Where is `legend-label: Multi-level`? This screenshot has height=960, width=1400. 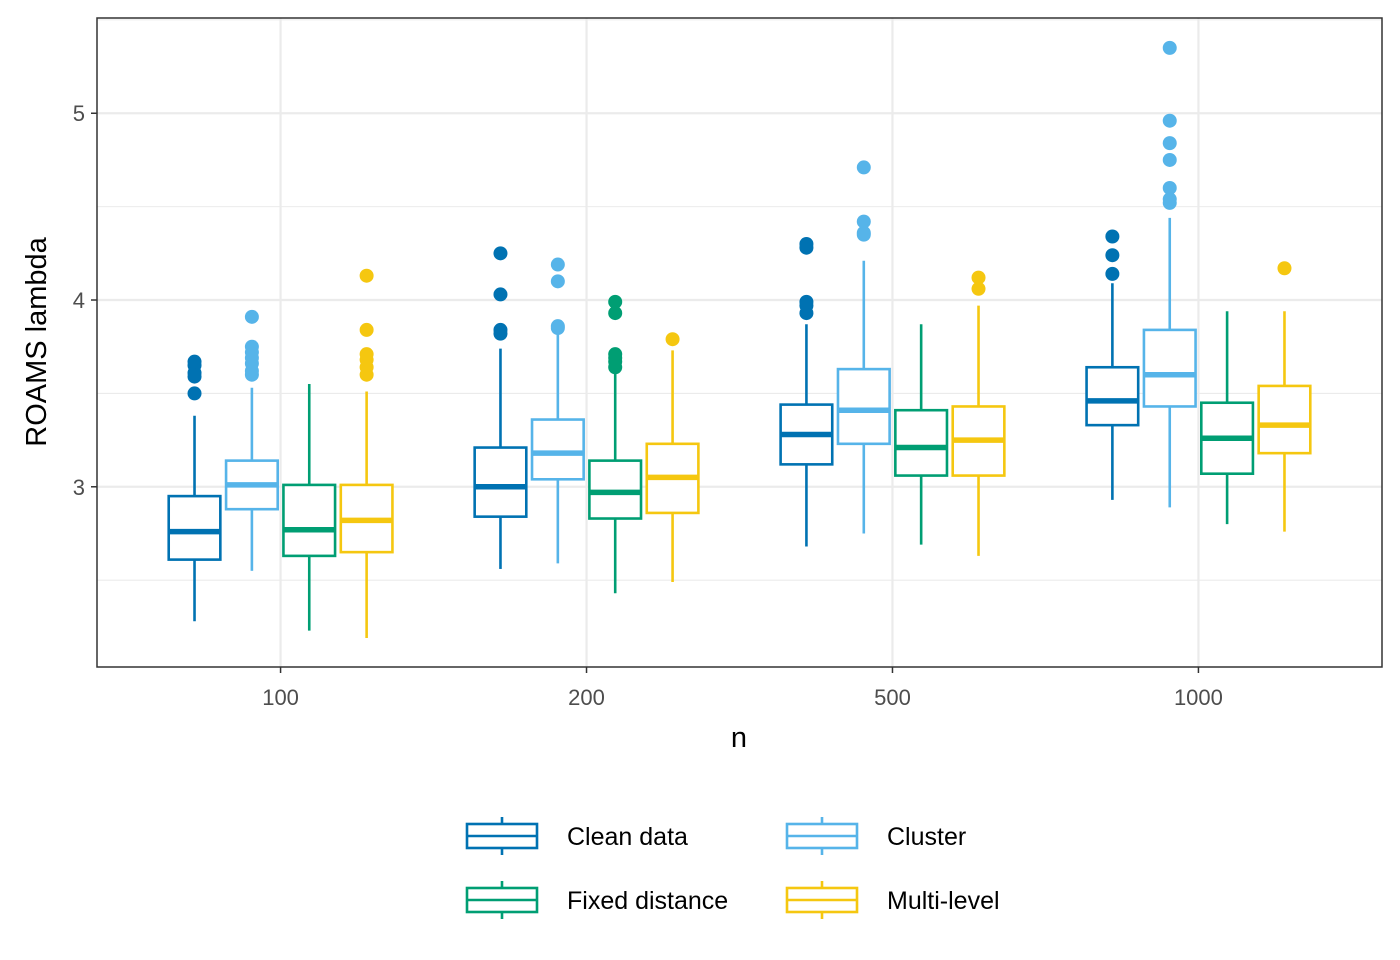
legend-label: Multi-level is located at coordinates (943, 901).